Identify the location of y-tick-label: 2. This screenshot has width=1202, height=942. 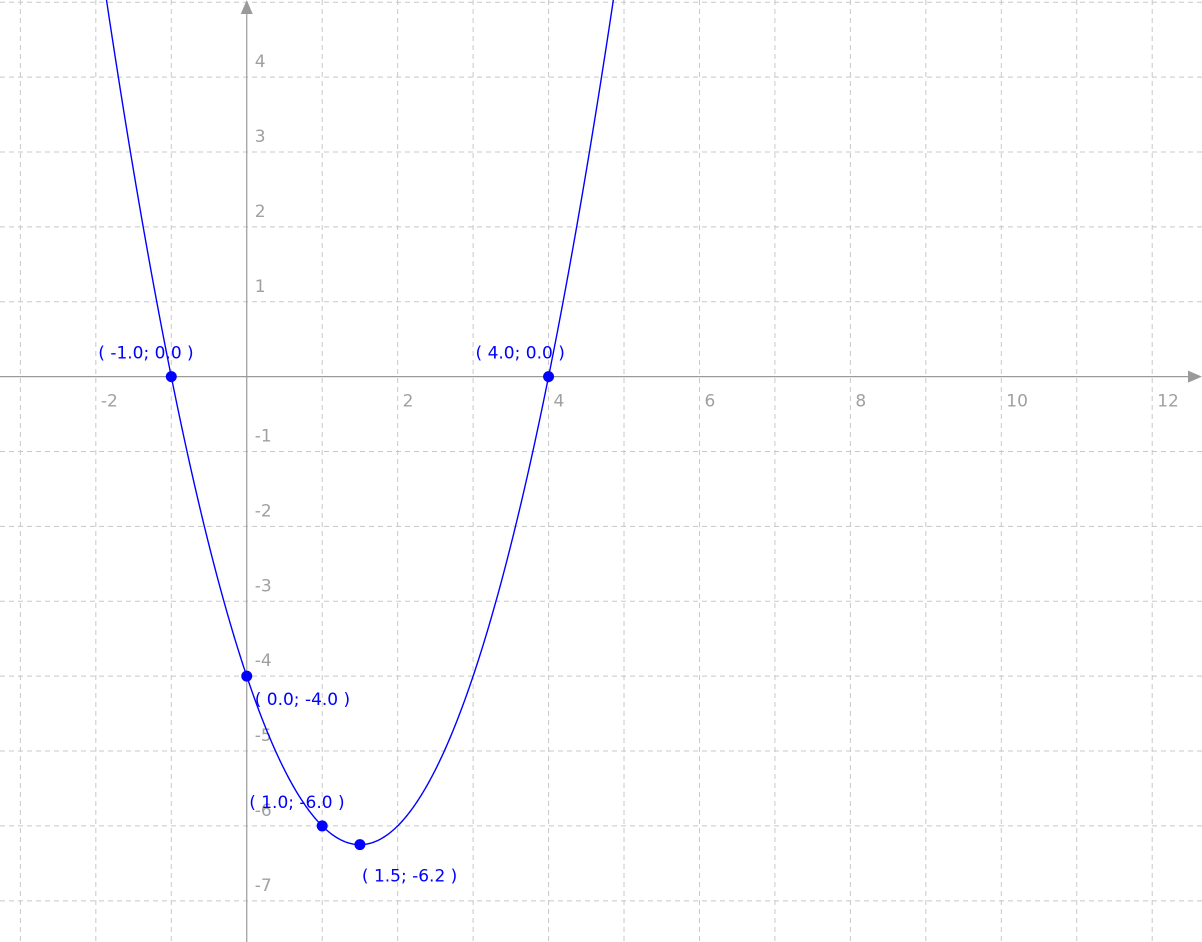
(260, 212).